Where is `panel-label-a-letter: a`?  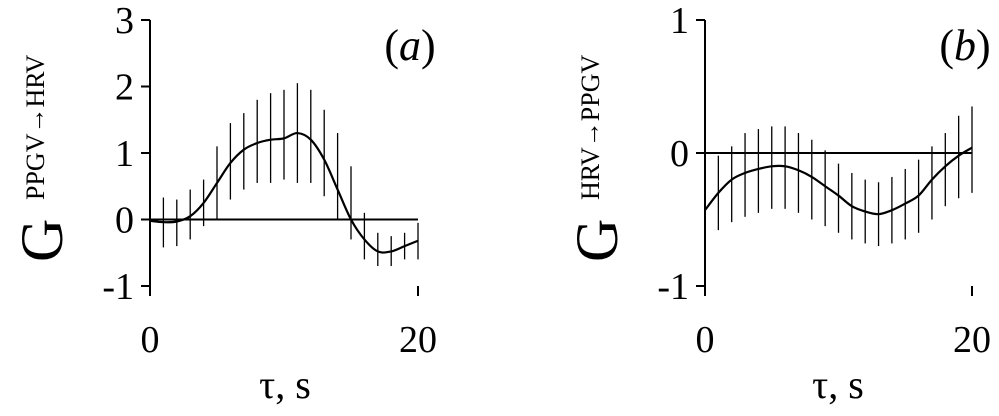
panel-label-a-letter: a is located at coordinates (410, 45).